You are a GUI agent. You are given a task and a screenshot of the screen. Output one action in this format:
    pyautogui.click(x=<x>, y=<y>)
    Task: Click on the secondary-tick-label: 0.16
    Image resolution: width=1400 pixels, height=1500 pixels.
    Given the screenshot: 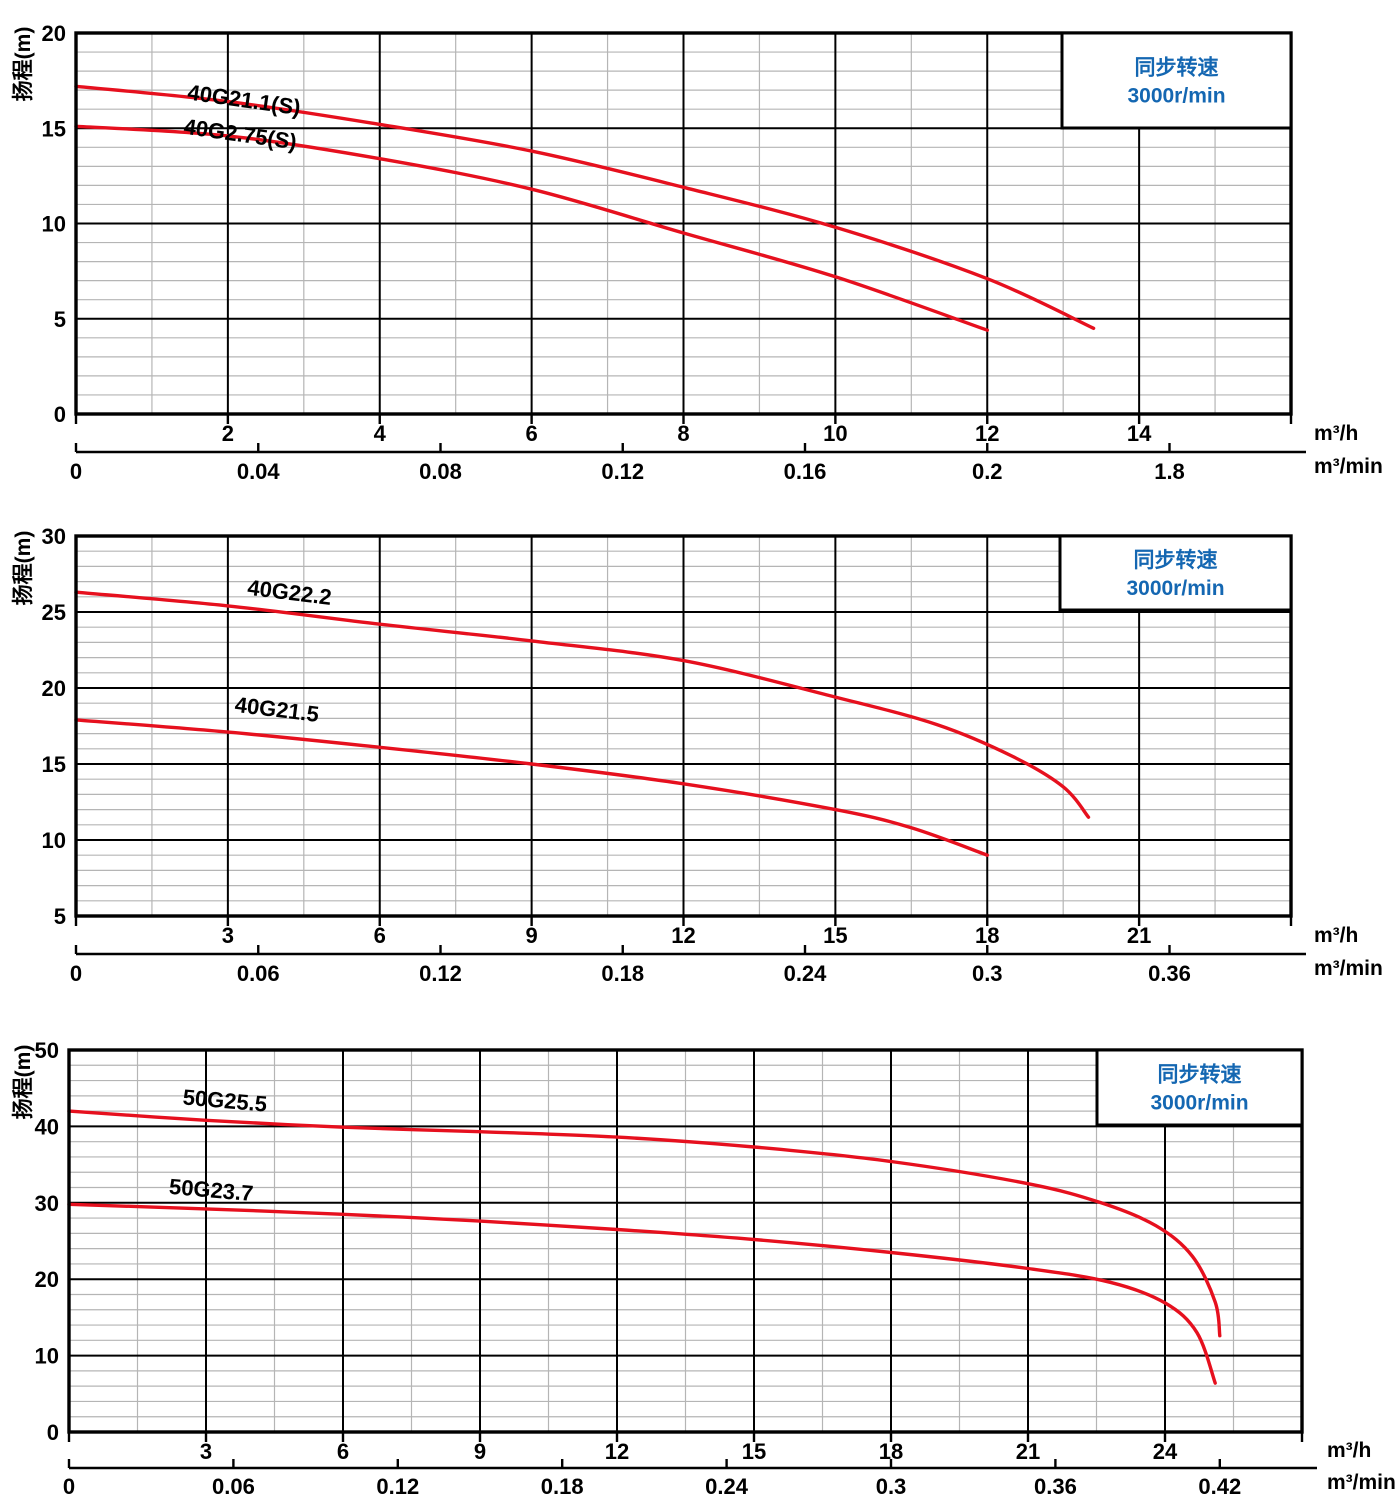 What is the action you would take?
    pyautogui.click(x=805, y=471)
    